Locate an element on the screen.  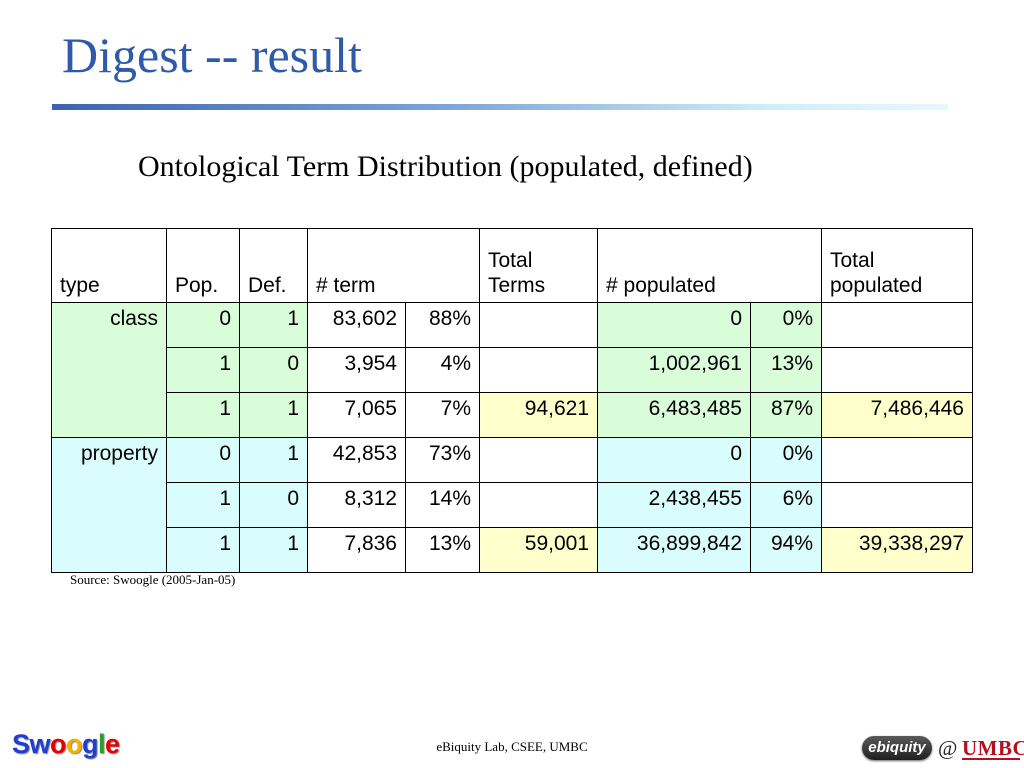
table-row: 1 0 8,312 14% 2,438,455 6% is located at coordinates (512, 505).